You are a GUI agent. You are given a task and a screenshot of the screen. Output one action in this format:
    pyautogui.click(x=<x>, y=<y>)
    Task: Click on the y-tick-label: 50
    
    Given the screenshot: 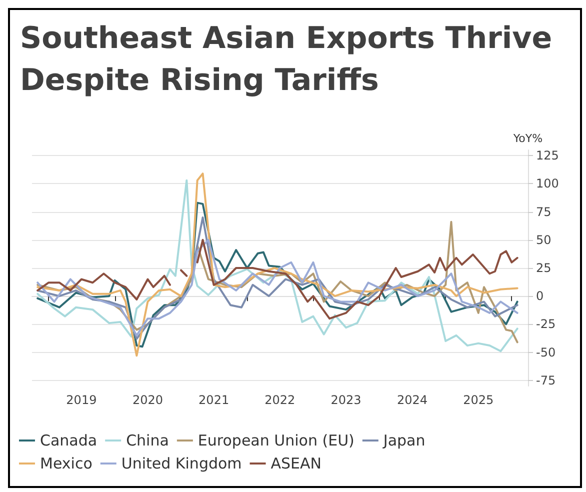 What is the action you would take?
    pyautogui.click(x=544, y=239)
    